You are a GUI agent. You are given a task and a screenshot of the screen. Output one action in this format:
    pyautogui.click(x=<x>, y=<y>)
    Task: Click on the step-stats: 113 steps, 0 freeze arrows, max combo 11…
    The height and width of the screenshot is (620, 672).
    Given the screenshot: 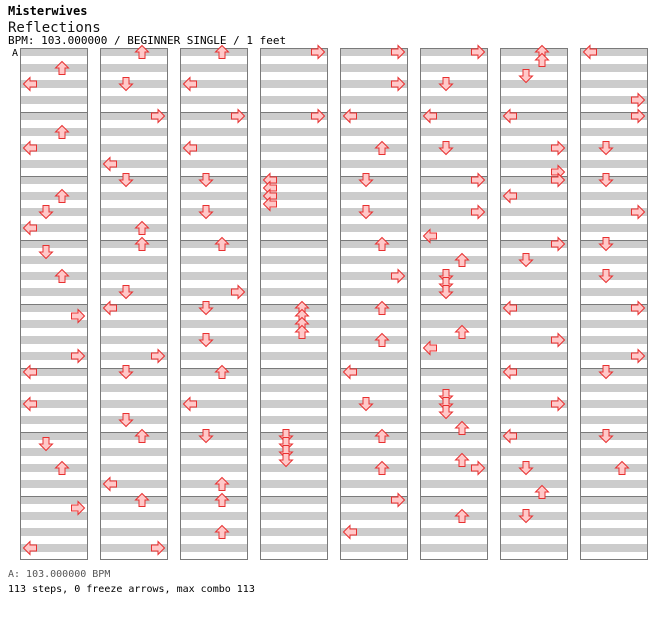 What is the action you would take?
    pyautogui.click(x=131, y=589)
    